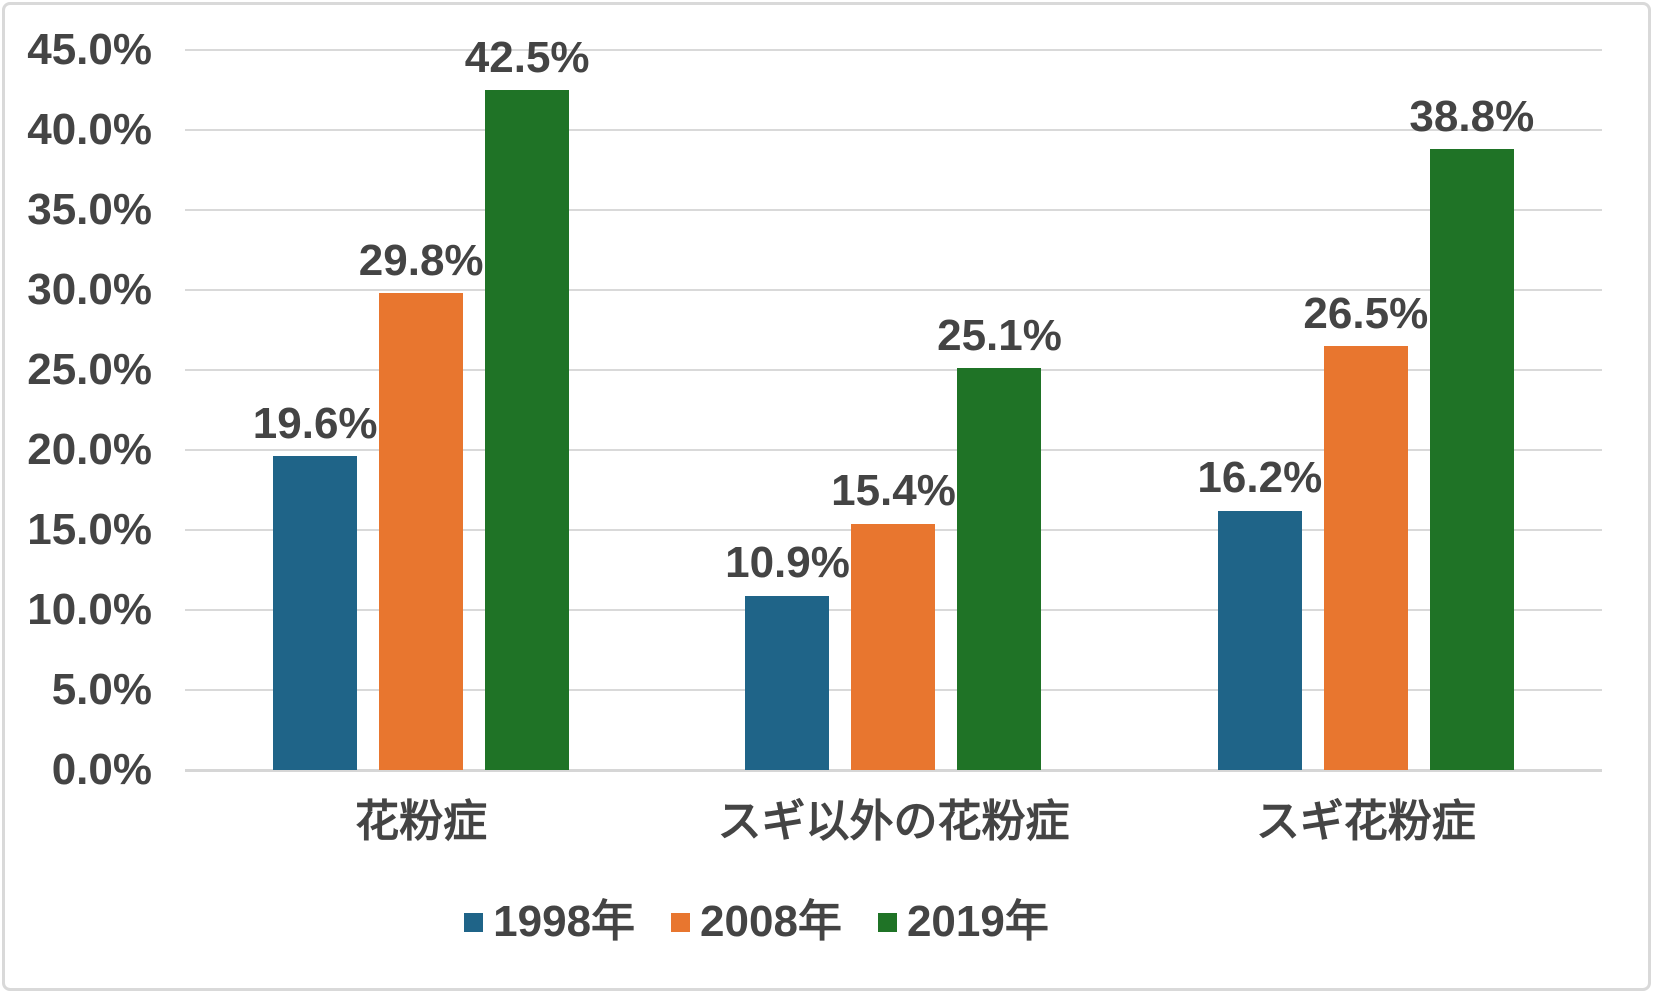 The width and height of the screenshot is (1653, 993). I want to click on legend-item: 1998年, so click(549, 922).